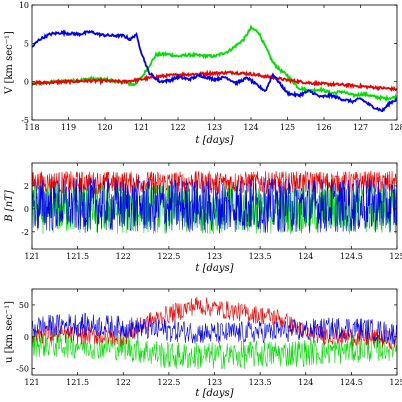 This screenshot has width=402, height=402. I want to click on x-tick-label: 118, so click(31, 127).